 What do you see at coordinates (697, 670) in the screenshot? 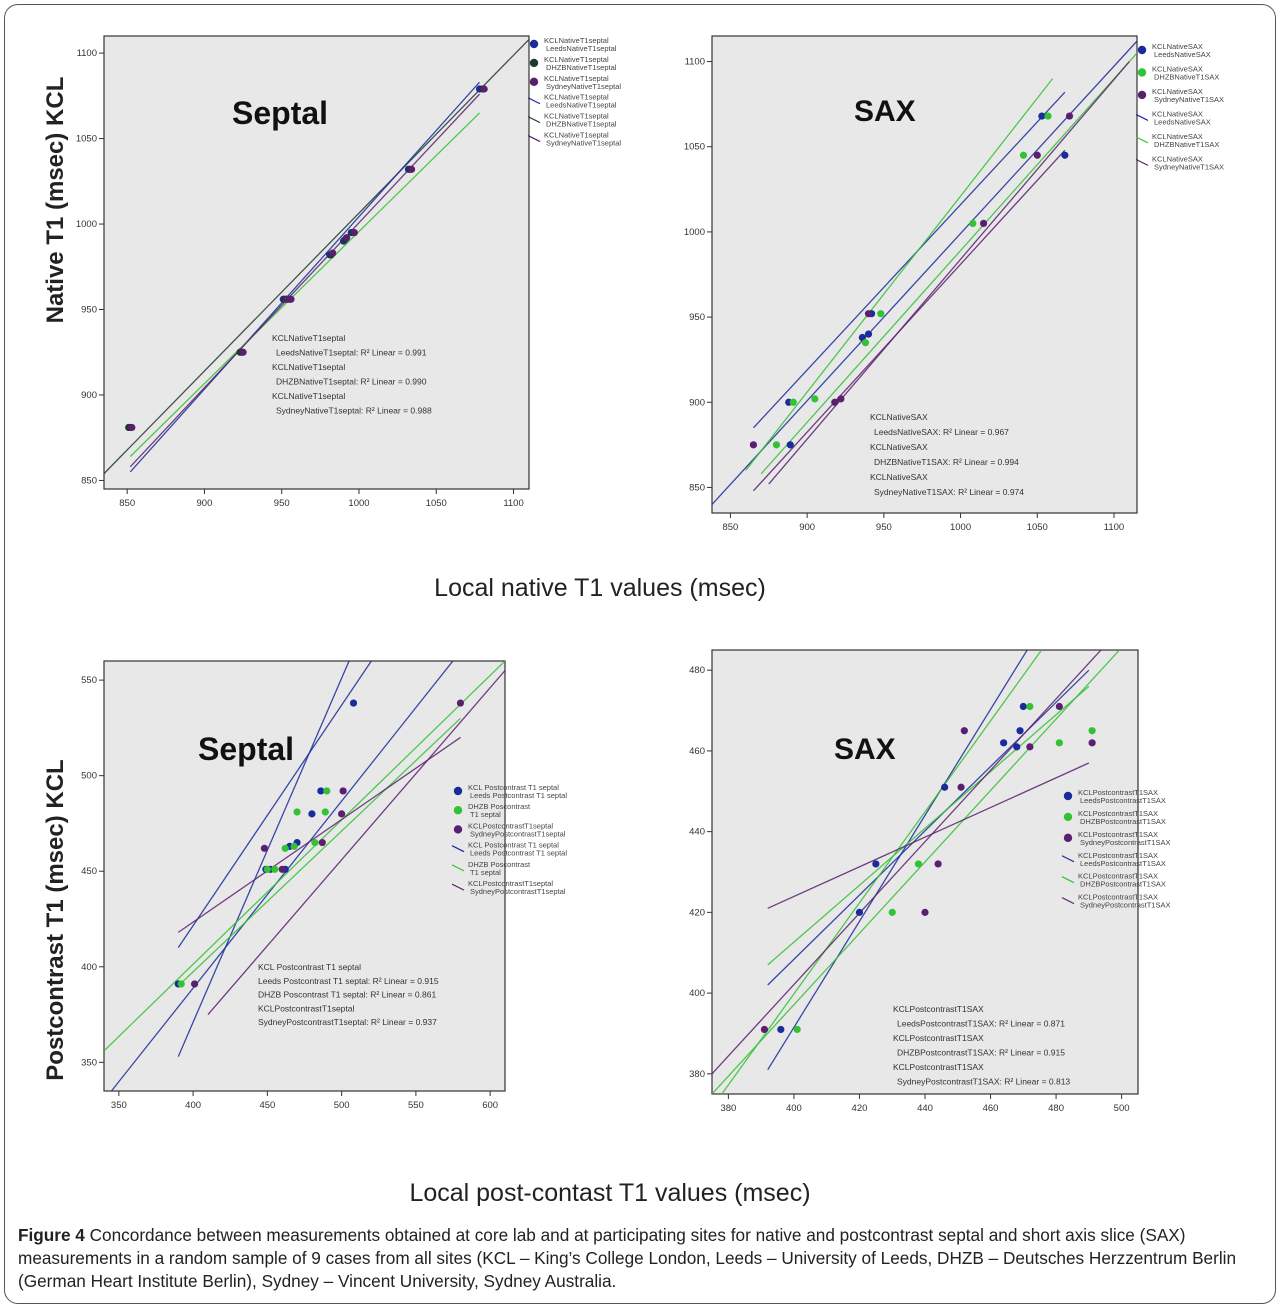
I see `y-tick-label: 480` at bounding box center [697, 670].